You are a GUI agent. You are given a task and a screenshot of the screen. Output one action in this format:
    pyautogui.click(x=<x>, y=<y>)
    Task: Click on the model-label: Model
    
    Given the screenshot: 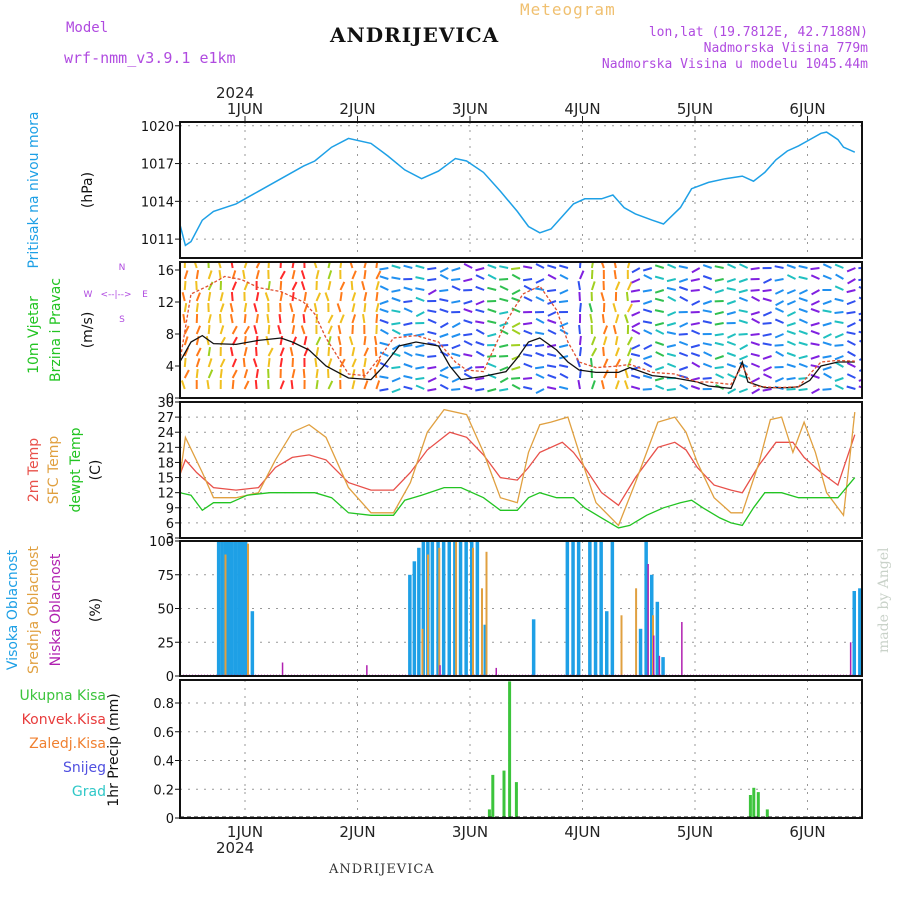 What is the action you would take?
    pyautogui.click(x=87, y=28)
    